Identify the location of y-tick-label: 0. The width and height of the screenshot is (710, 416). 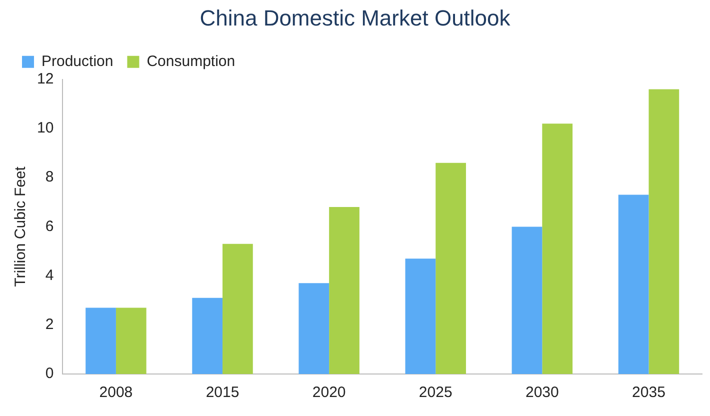
(49, 373).